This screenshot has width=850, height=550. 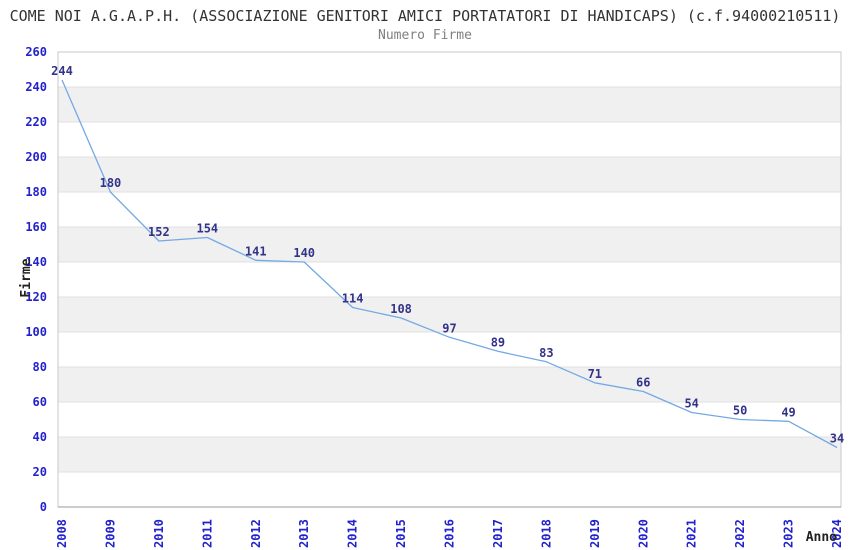 What do you see at coordinates (643, 383) in the screenshot?
I see `data-label: 66` at bounding box center [643, 383].